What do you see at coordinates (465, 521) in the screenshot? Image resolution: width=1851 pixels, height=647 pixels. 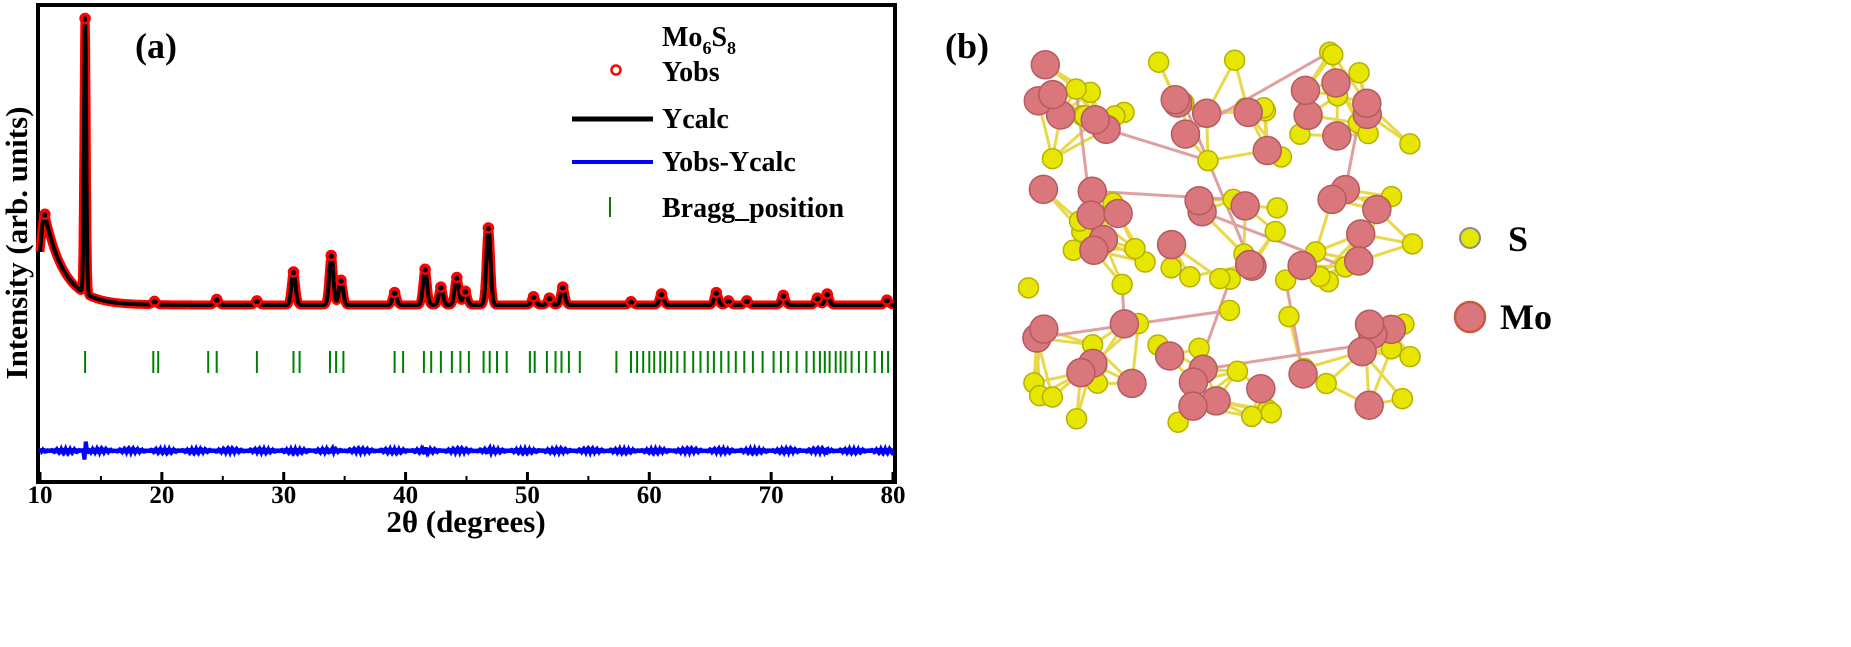 I see `x-axis-label: 2θ (degrees)` at bounding box center [465, 521].